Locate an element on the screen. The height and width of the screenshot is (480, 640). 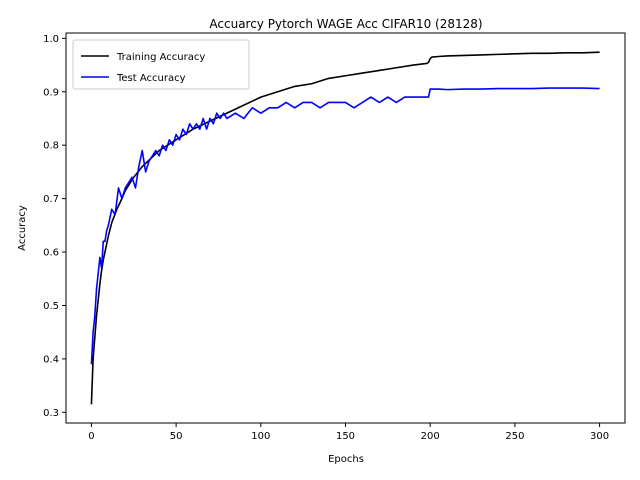
legend-box is located at coordinates (161, 64).